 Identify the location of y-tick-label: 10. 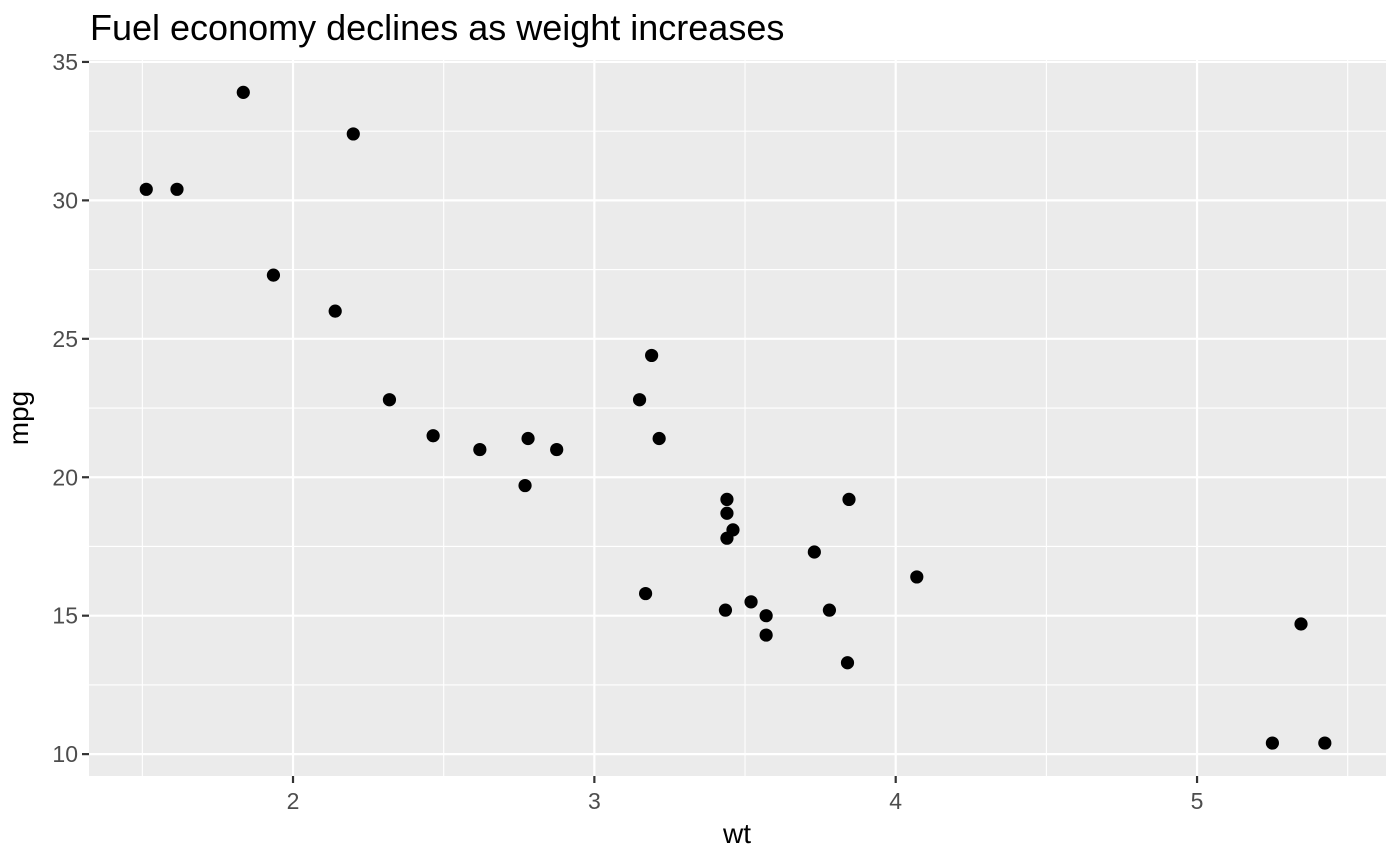
(65, 754).